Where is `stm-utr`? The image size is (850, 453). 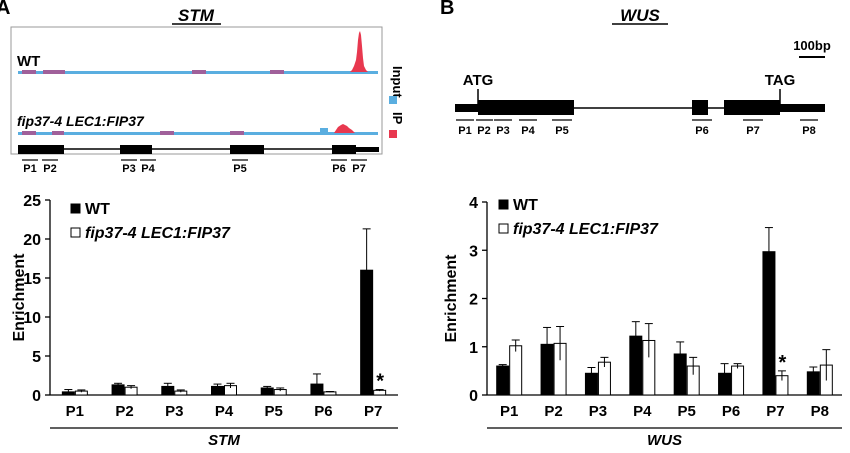
stm-utr is located at coordinates (367, 149).